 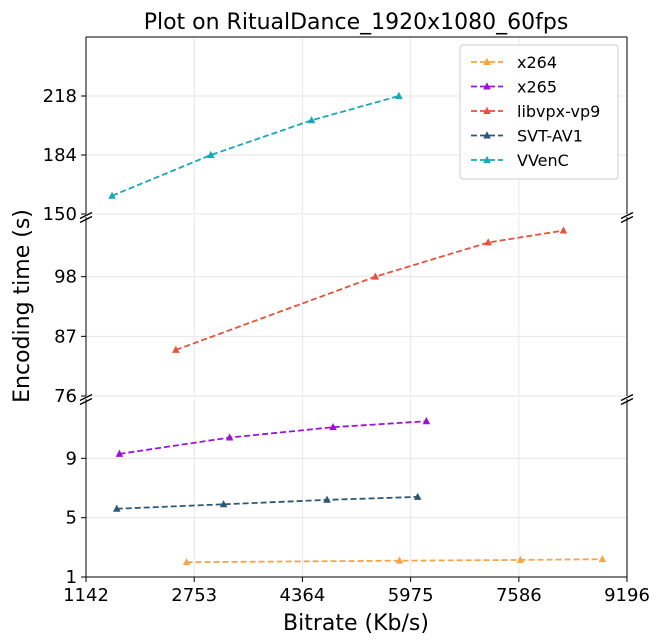 What do you see at coordinates (537, 62) in the screenshot?
I see `legend-label: x264` at bounding box center [537, 62].